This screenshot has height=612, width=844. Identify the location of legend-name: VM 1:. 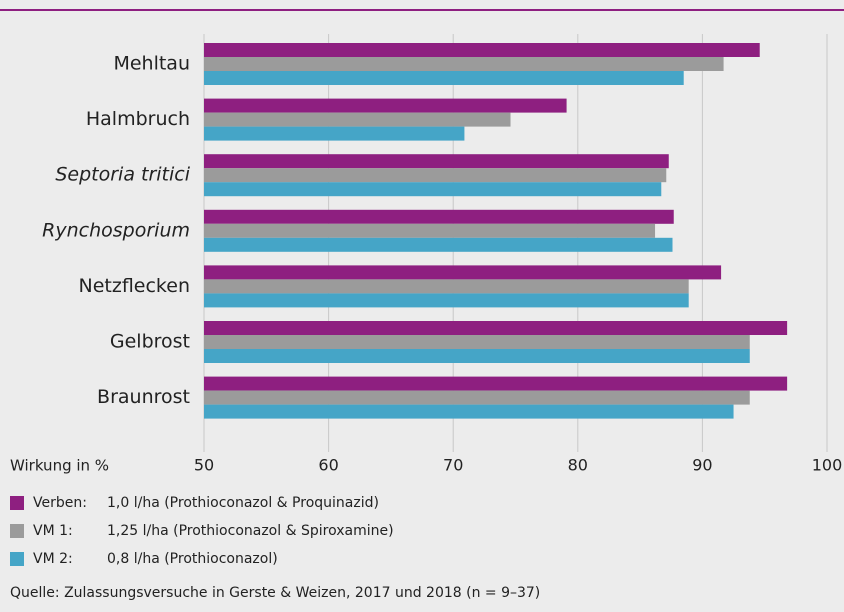
(53, 531).